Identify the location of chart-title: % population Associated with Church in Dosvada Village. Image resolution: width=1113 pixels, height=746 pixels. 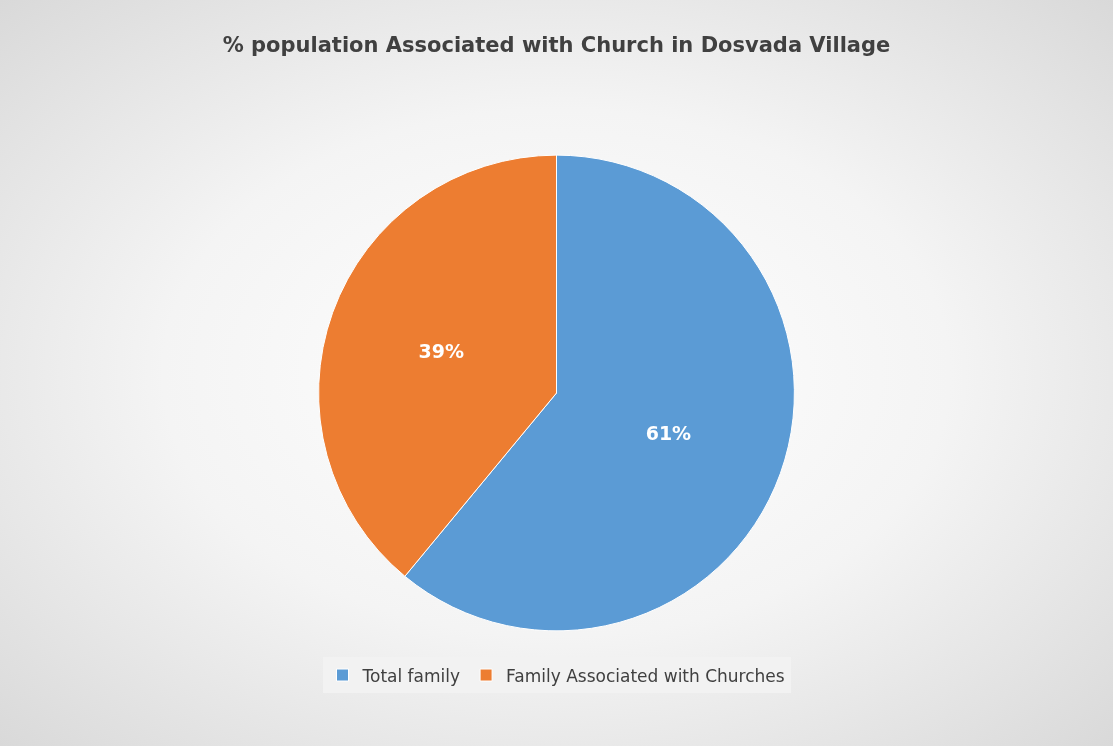
(556, 45).